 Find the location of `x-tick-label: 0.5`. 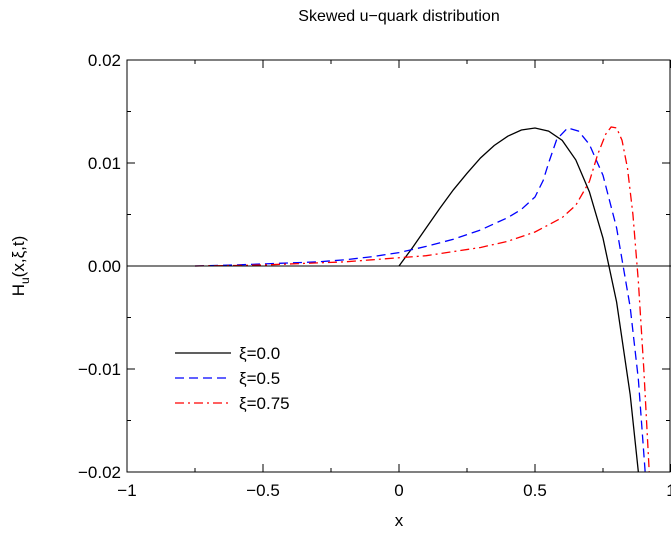

x-tick-label: 0.5 is located at coordinates (535, 490).